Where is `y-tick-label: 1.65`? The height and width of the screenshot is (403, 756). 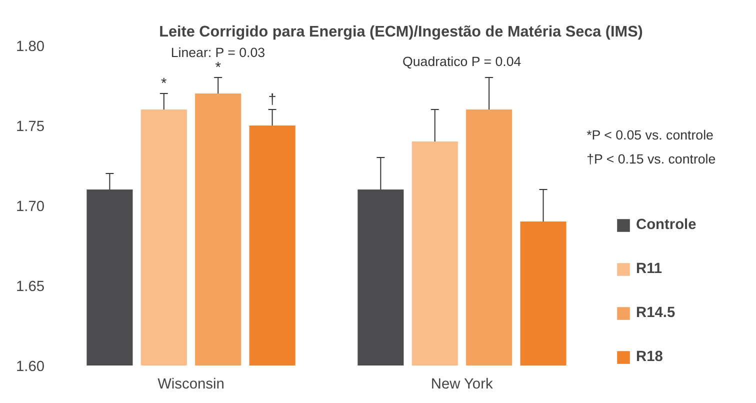
y-tick-label: 1.65 is located at coordinates (30, 287).